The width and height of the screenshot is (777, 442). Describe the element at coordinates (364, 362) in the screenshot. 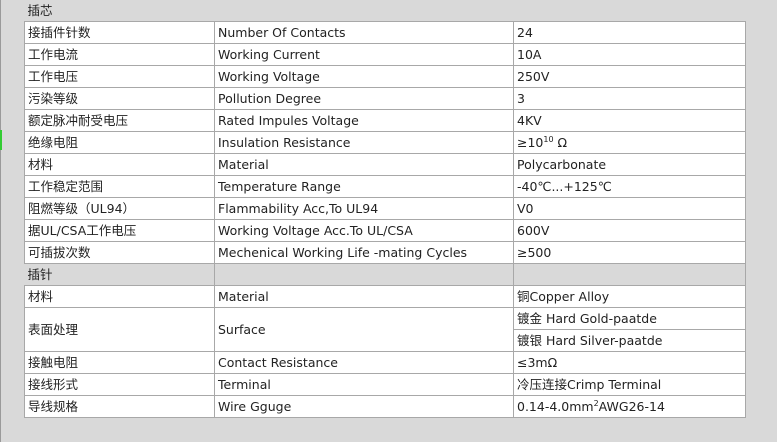

I see `label-en: Contact Resistance` at that location.